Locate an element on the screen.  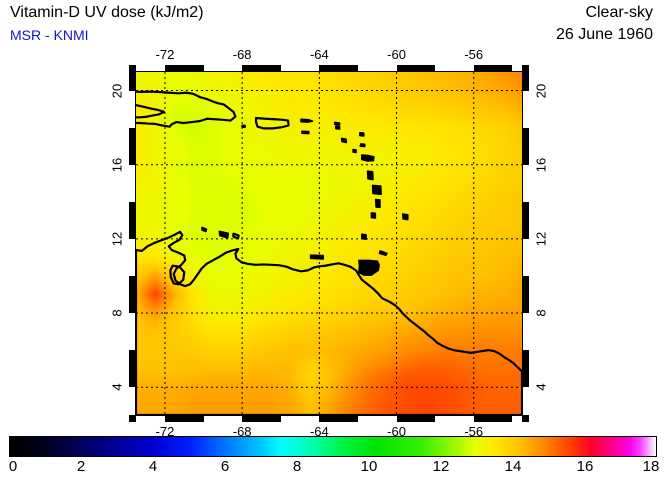
y-axis-left-label-4: 4 is located at coordinates (117, 387).